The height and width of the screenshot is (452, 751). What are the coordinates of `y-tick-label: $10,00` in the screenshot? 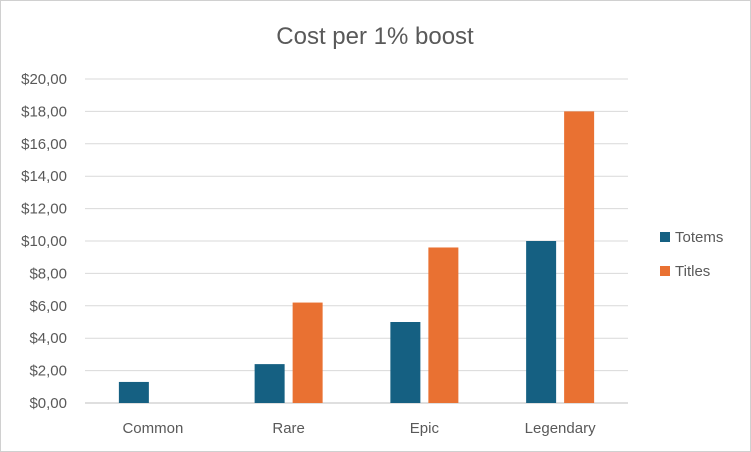 It's located at (44, 241).